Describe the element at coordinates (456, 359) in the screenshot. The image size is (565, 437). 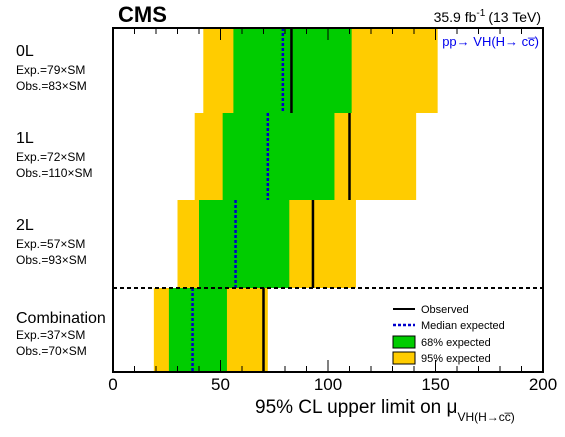
I see `legend-95-label: 95% expected` at that location.